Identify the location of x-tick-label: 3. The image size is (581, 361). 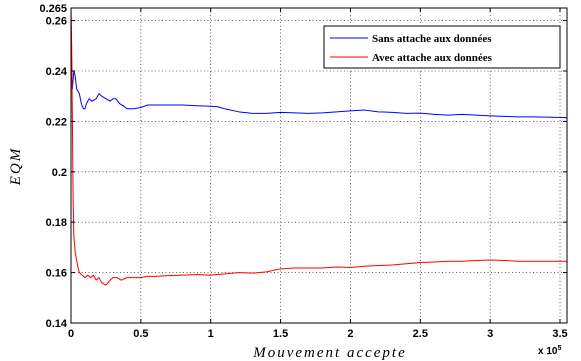
(490, 334).